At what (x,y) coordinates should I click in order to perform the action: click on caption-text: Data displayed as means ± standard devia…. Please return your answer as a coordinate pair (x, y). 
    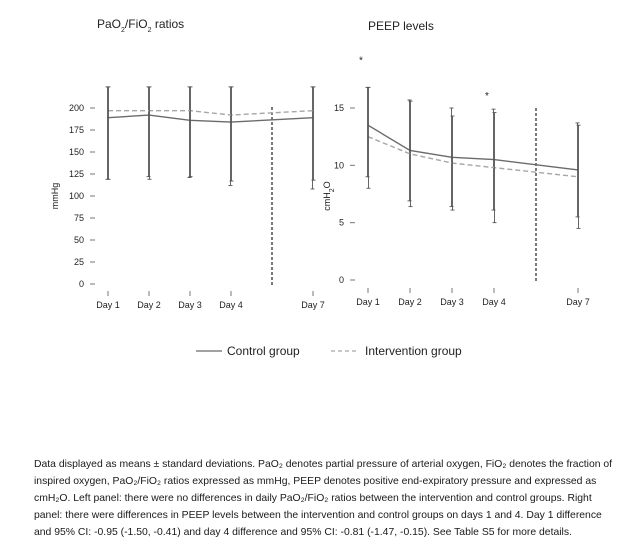
    Looking at the image, I should click on (323, 498).